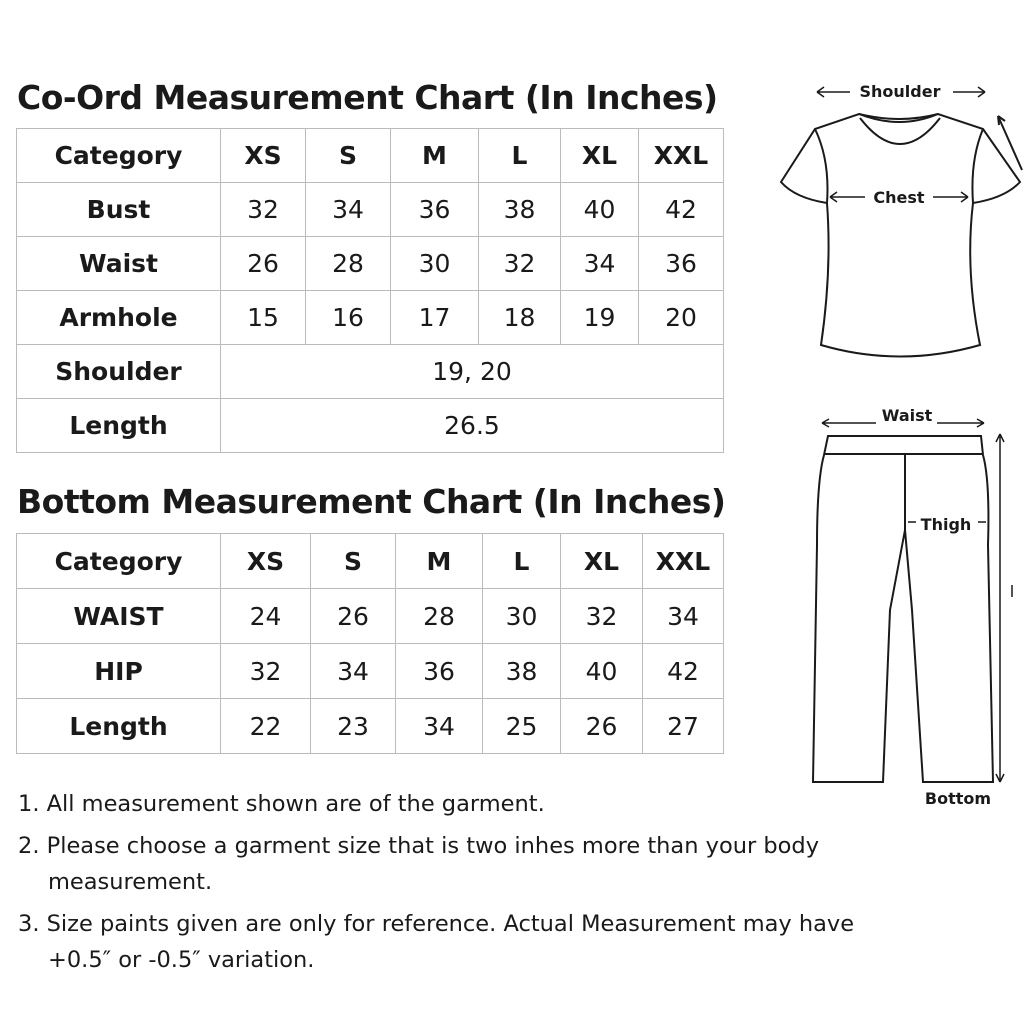 Image resolution: width=1024 pixels, height=1024 pixels. Describe the element at coordinates (118, 671) in the screenshot. I see `row-label: HIP` at that location.